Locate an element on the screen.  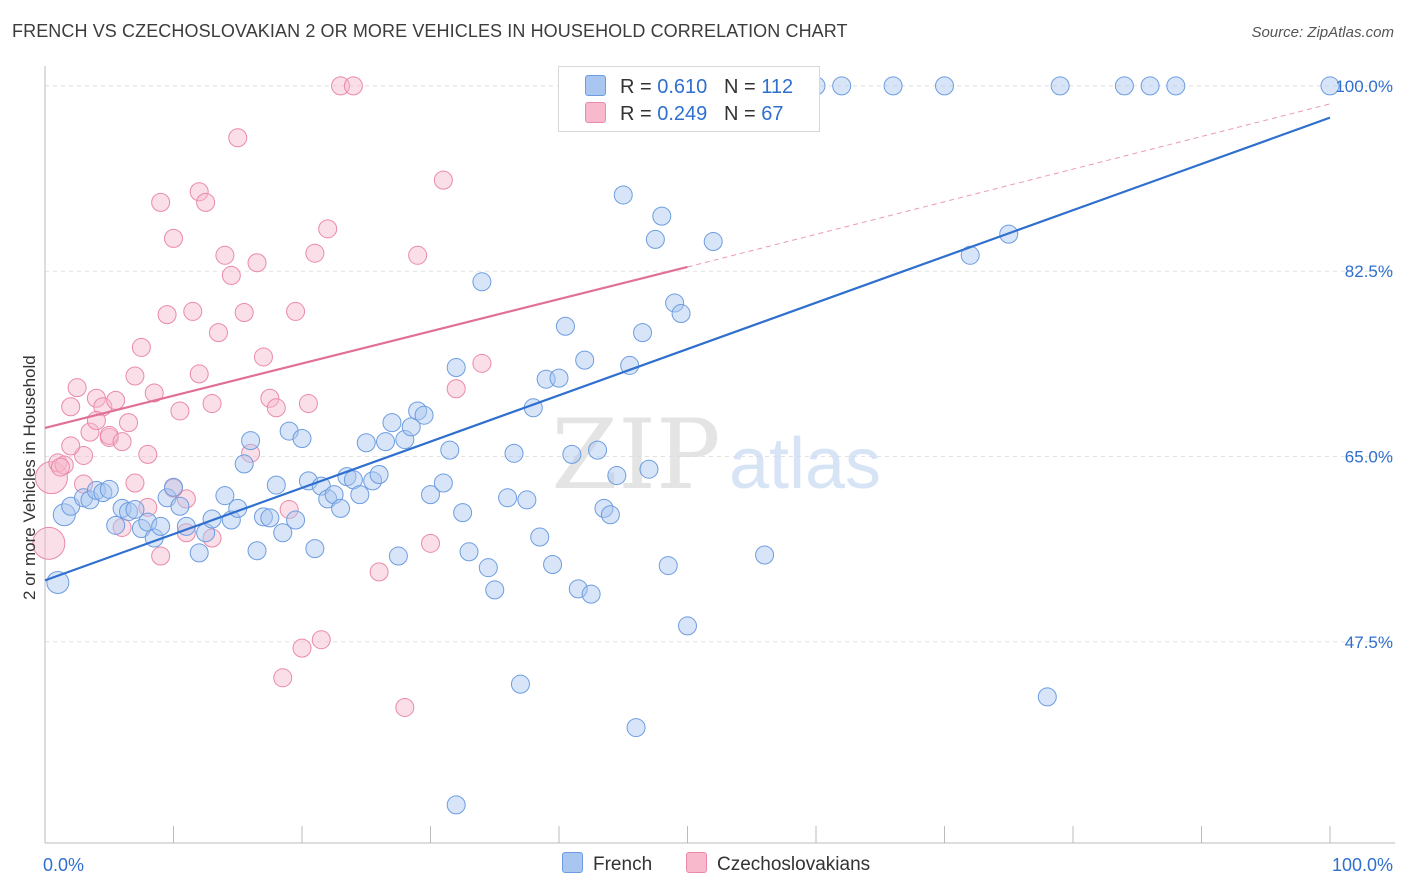
legend-item-french: French is located at coordinates (607, 864).